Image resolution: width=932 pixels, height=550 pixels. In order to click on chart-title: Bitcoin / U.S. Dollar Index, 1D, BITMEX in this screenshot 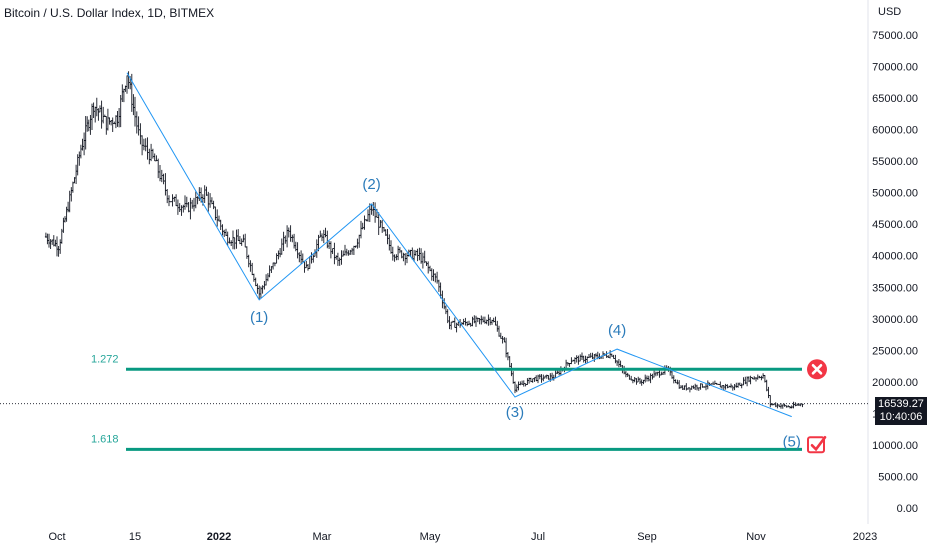, I will do `click(109, 13)`.